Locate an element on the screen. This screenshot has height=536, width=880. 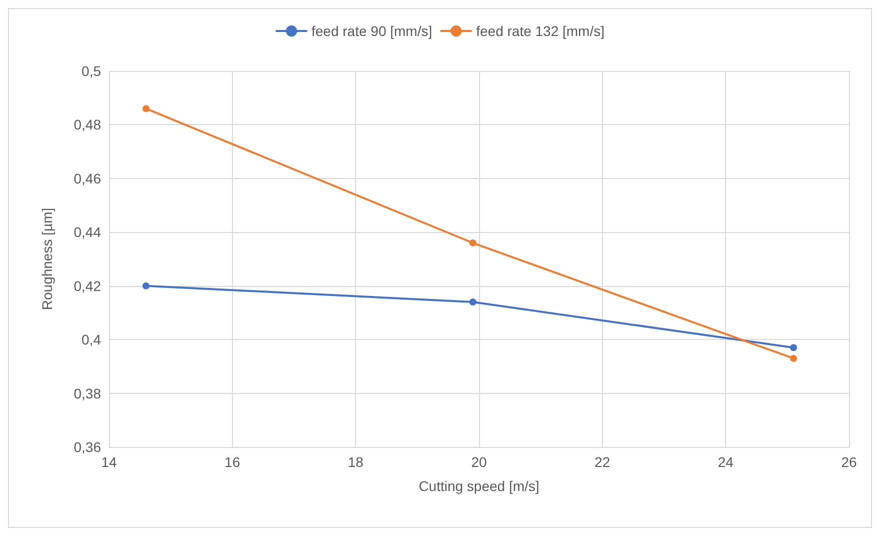
x-axis-title: Cutting speed [m/s] is located at coordinates (479, 486).